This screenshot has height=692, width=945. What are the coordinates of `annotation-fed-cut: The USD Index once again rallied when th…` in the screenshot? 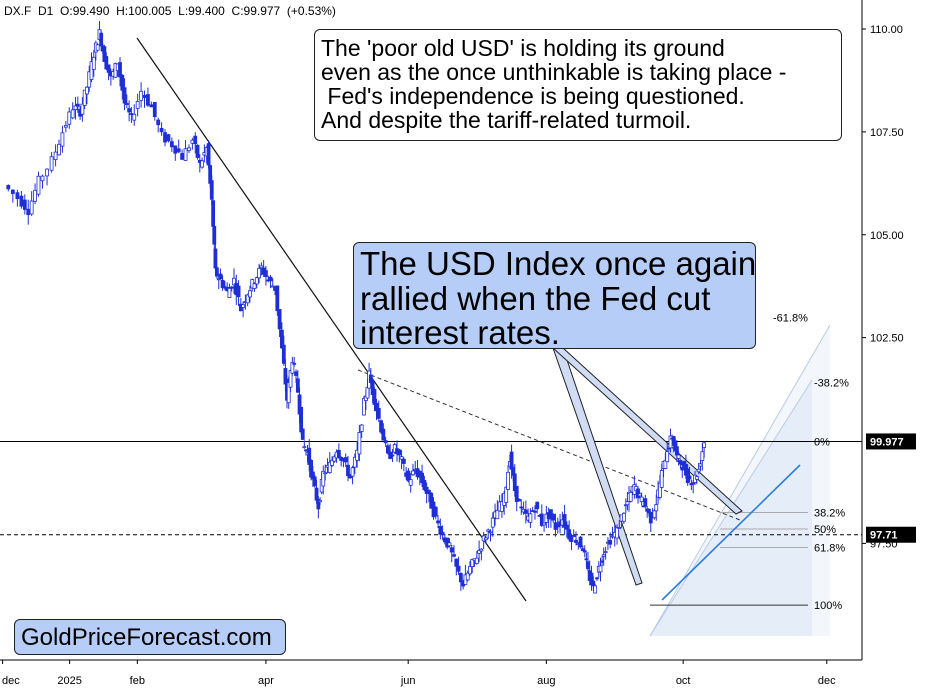 It's located at (554, 297).